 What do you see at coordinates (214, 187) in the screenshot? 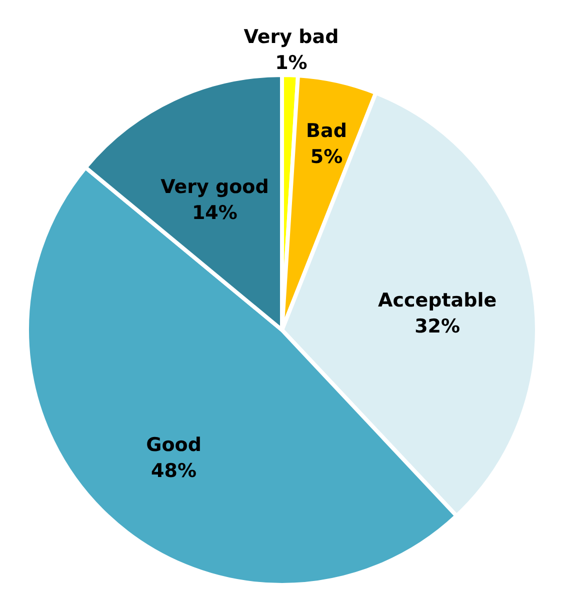
I see `slice-label: Very good` at bounding box center [214, 187].